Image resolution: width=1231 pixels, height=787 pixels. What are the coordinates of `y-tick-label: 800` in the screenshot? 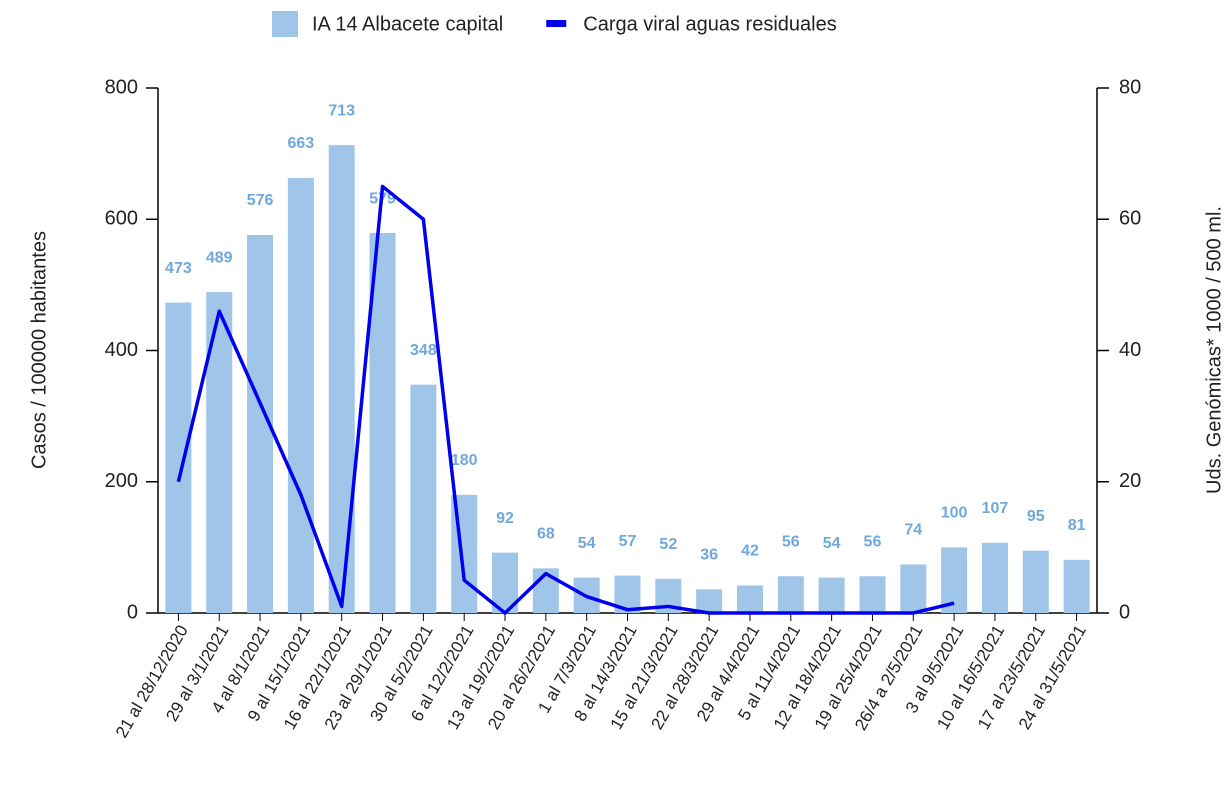 It's located at (121, 87).